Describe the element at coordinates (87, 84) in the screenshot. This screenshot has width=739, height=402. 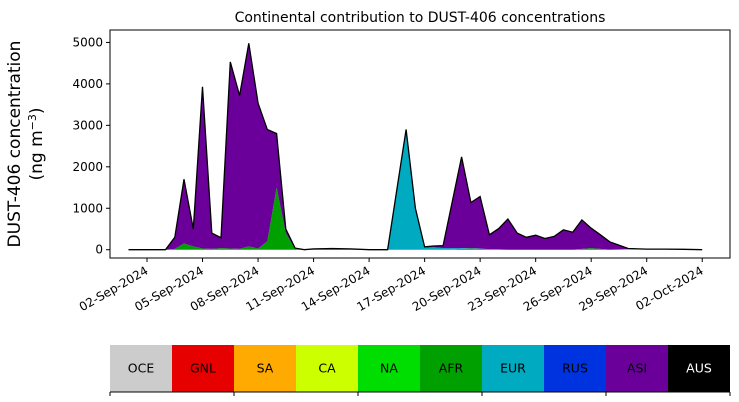
I see `y-tick-label: 4000` at that location.